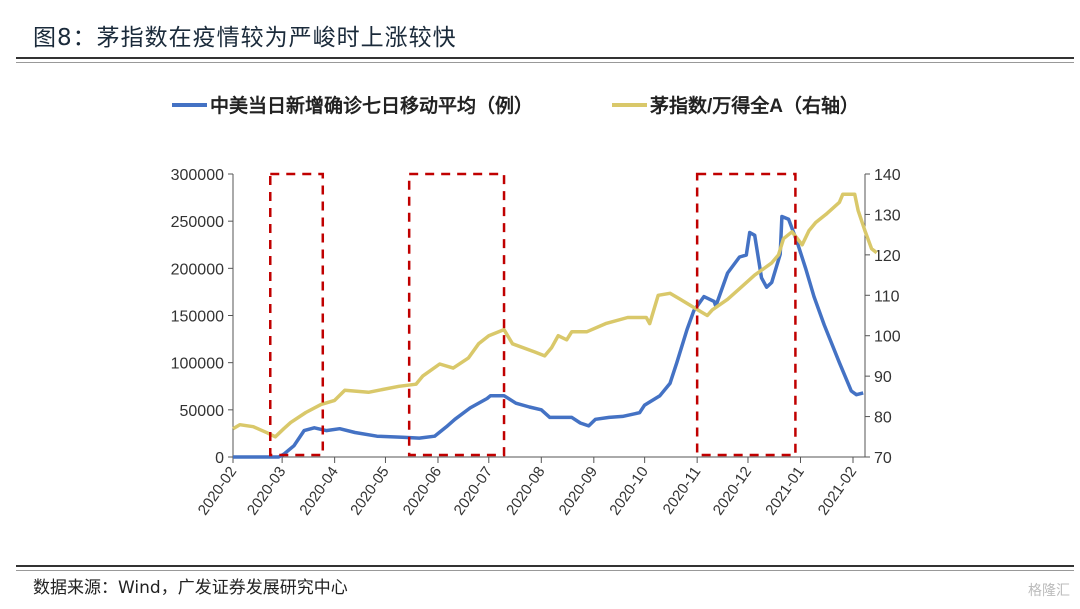 The image size is (1080, 609). What do you see at coordinates (887, 337) in the screenshot?
I see `y-right-tick-label: 100` at bounding box center [887, 337].